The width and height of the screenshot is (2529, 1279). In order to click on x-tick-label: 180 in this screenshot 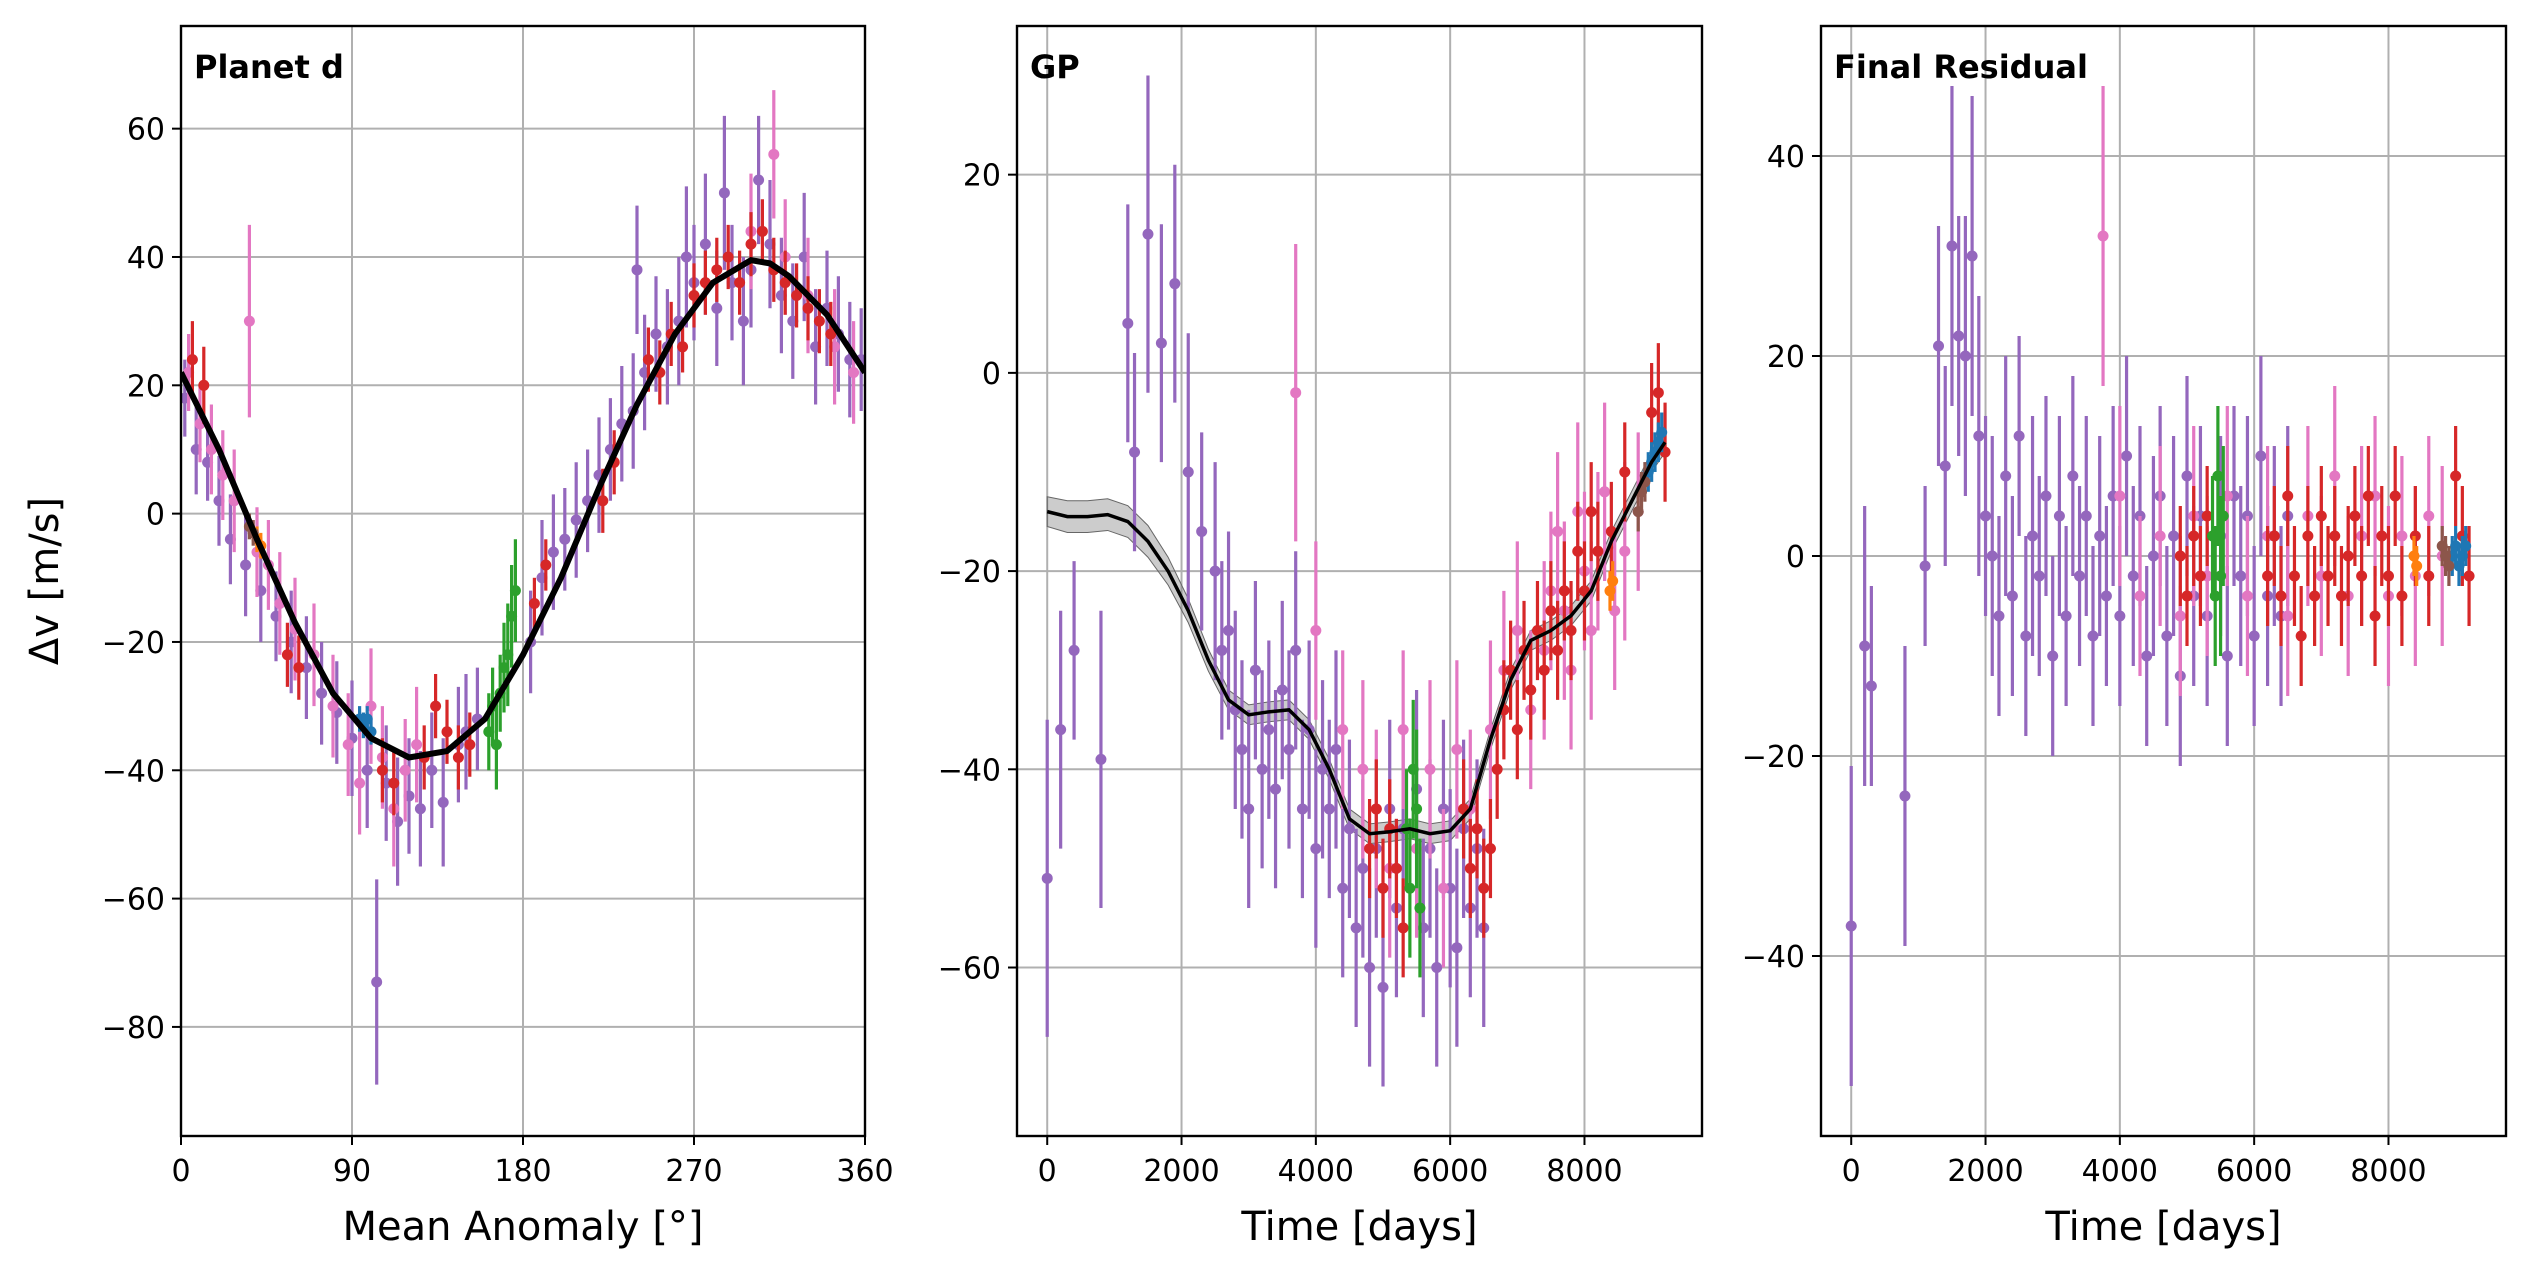, I will do `click(522, 1171)`.